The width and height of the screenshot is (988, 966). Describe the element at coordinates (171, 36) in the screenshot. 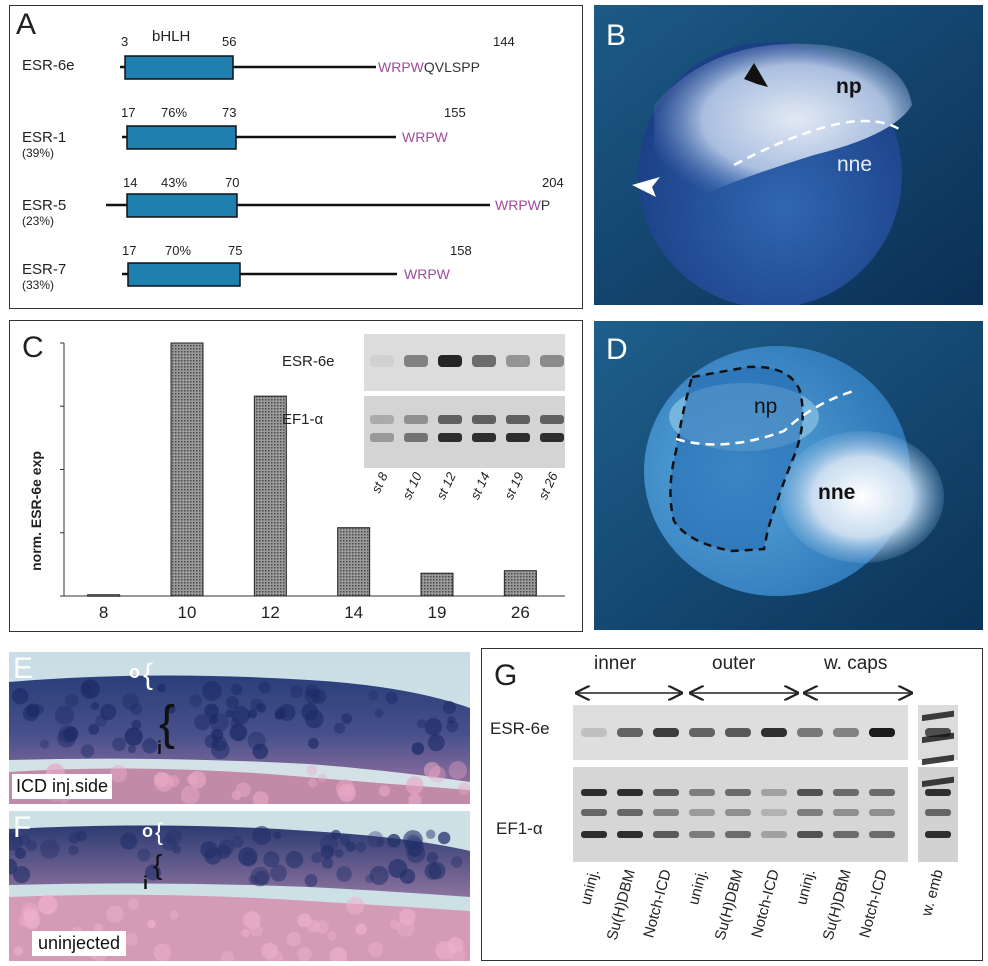

I see `bhlh-label: bHLH` at that location.